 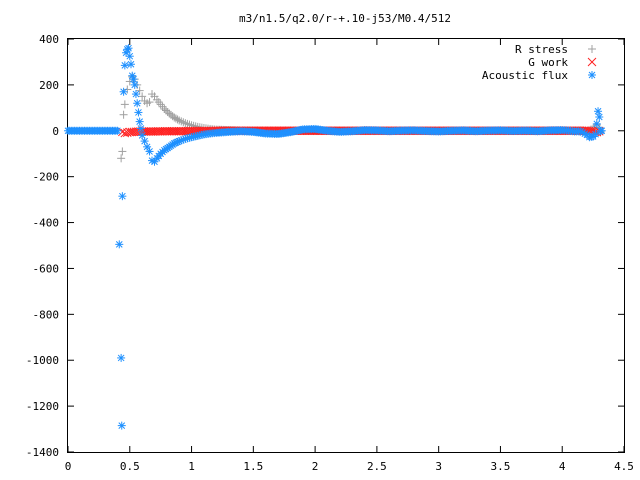 What do you see at coordinates (377, 466) in the screenshot?
I see `x-tick-label: 2.5` at bounding box center [377, 466].